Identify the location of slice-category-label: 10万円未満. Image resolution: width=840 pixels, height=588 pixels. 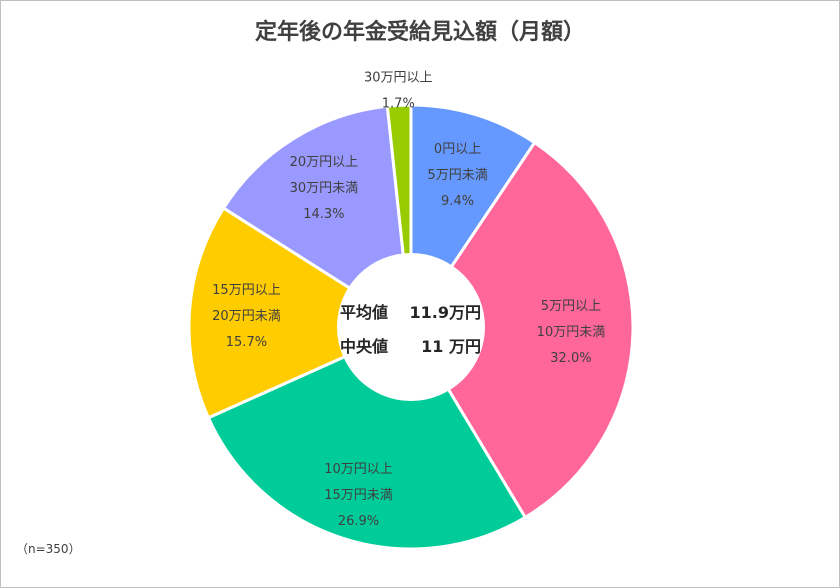
(571, 332).